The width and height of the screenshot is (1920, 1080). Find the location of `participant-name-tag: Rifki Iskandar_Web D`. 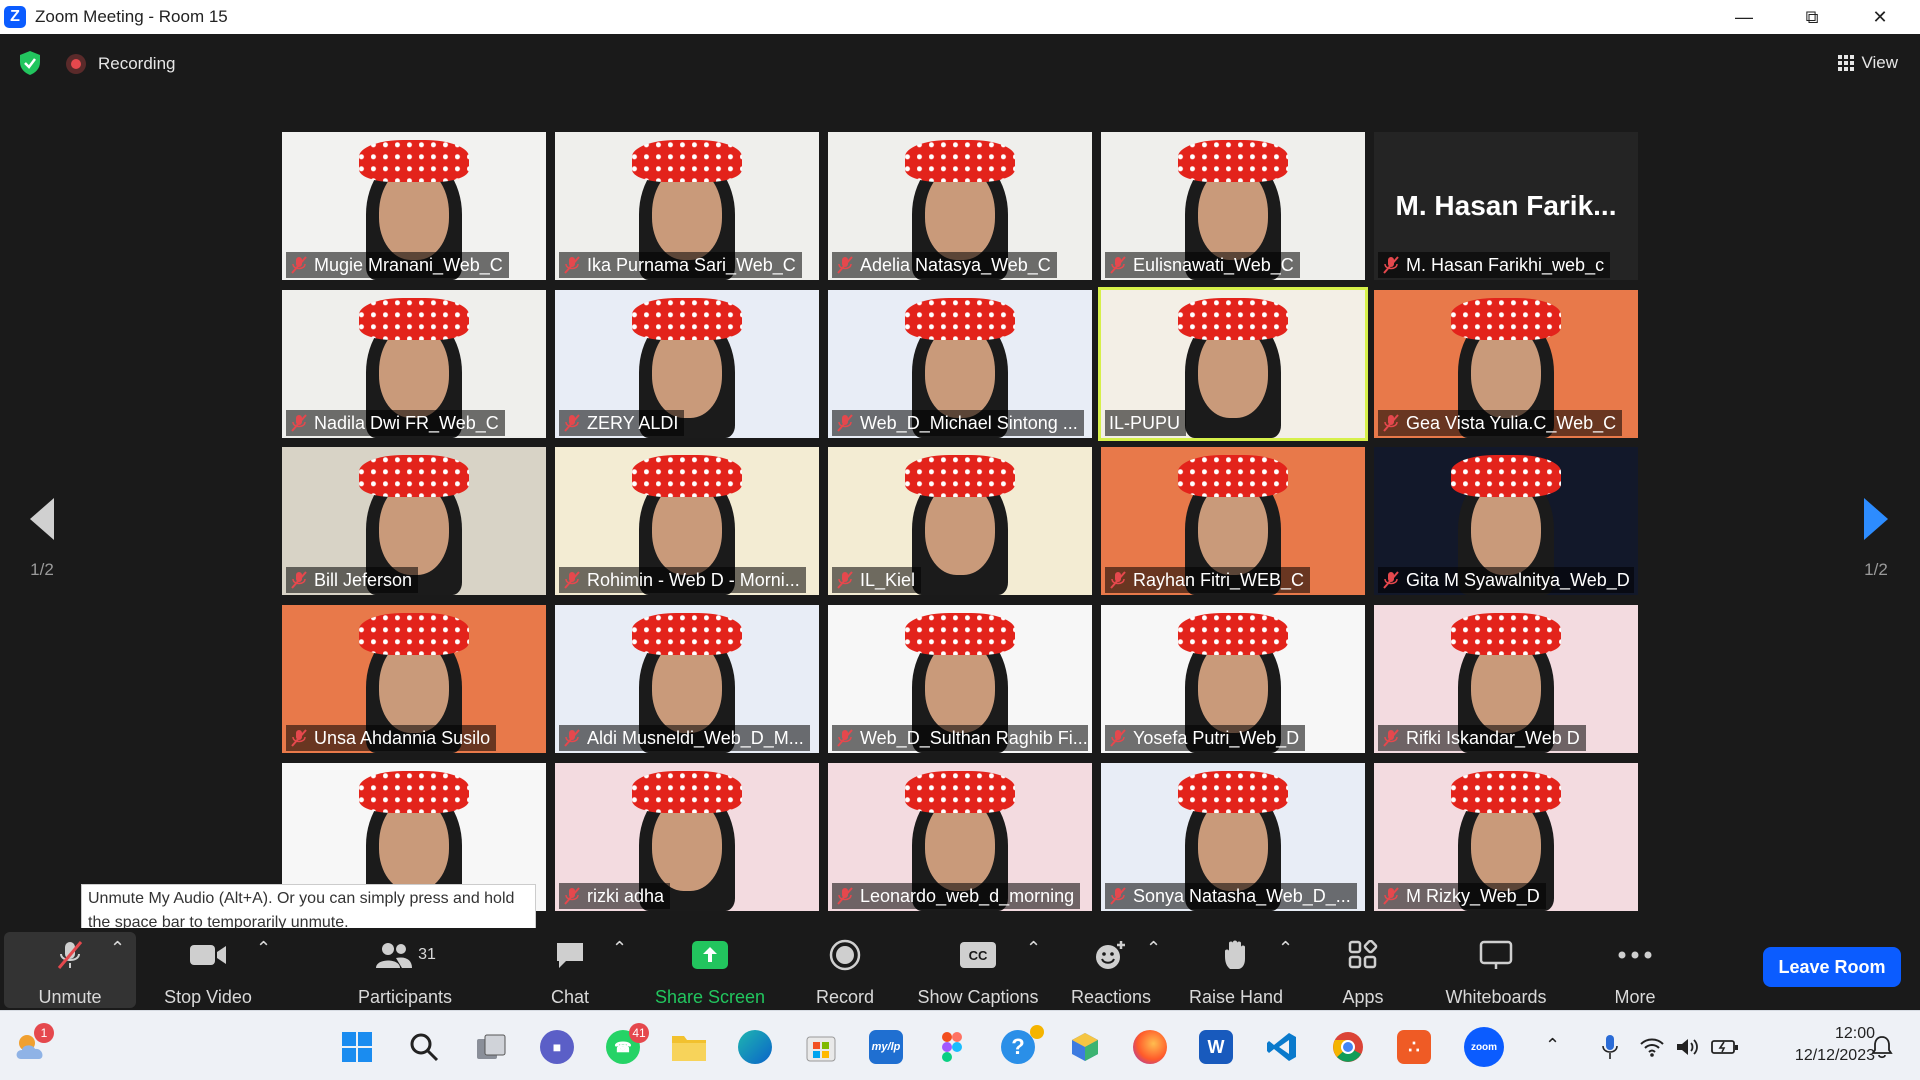

participant-name-tag: Rifki Iskandar_Web D is located at coordinates (1482, 738).